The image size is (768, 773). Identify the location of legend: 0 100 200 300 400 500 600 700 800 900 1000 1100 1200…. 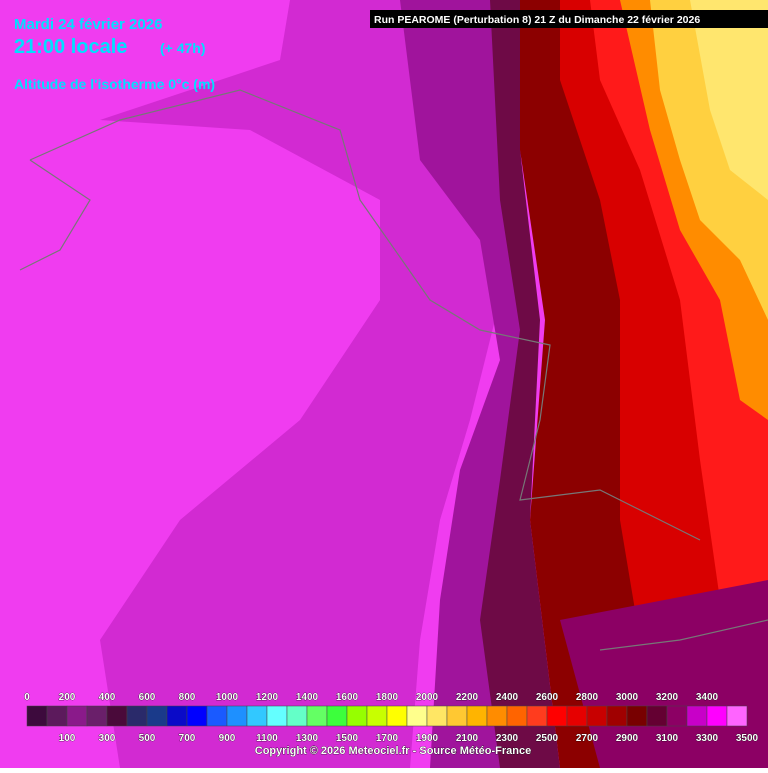
(391, 718).